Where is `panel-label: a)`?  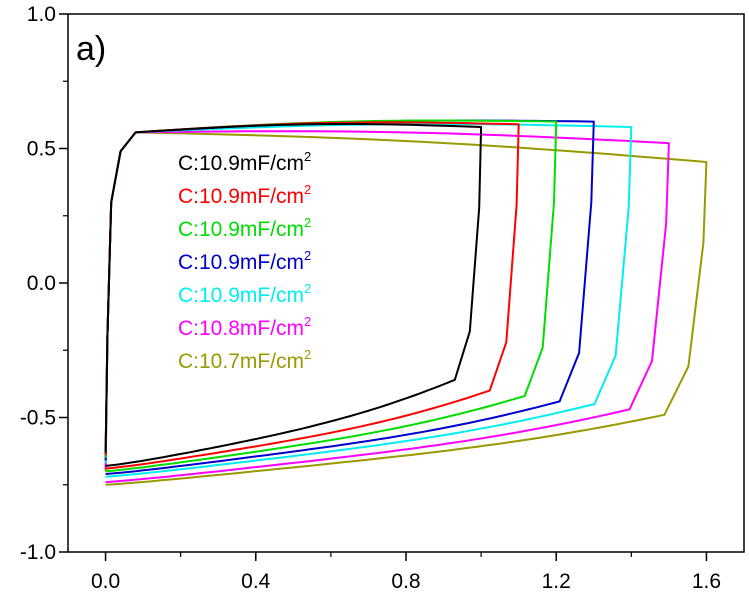 panel-label: a) is located at coordinates (91, 49).